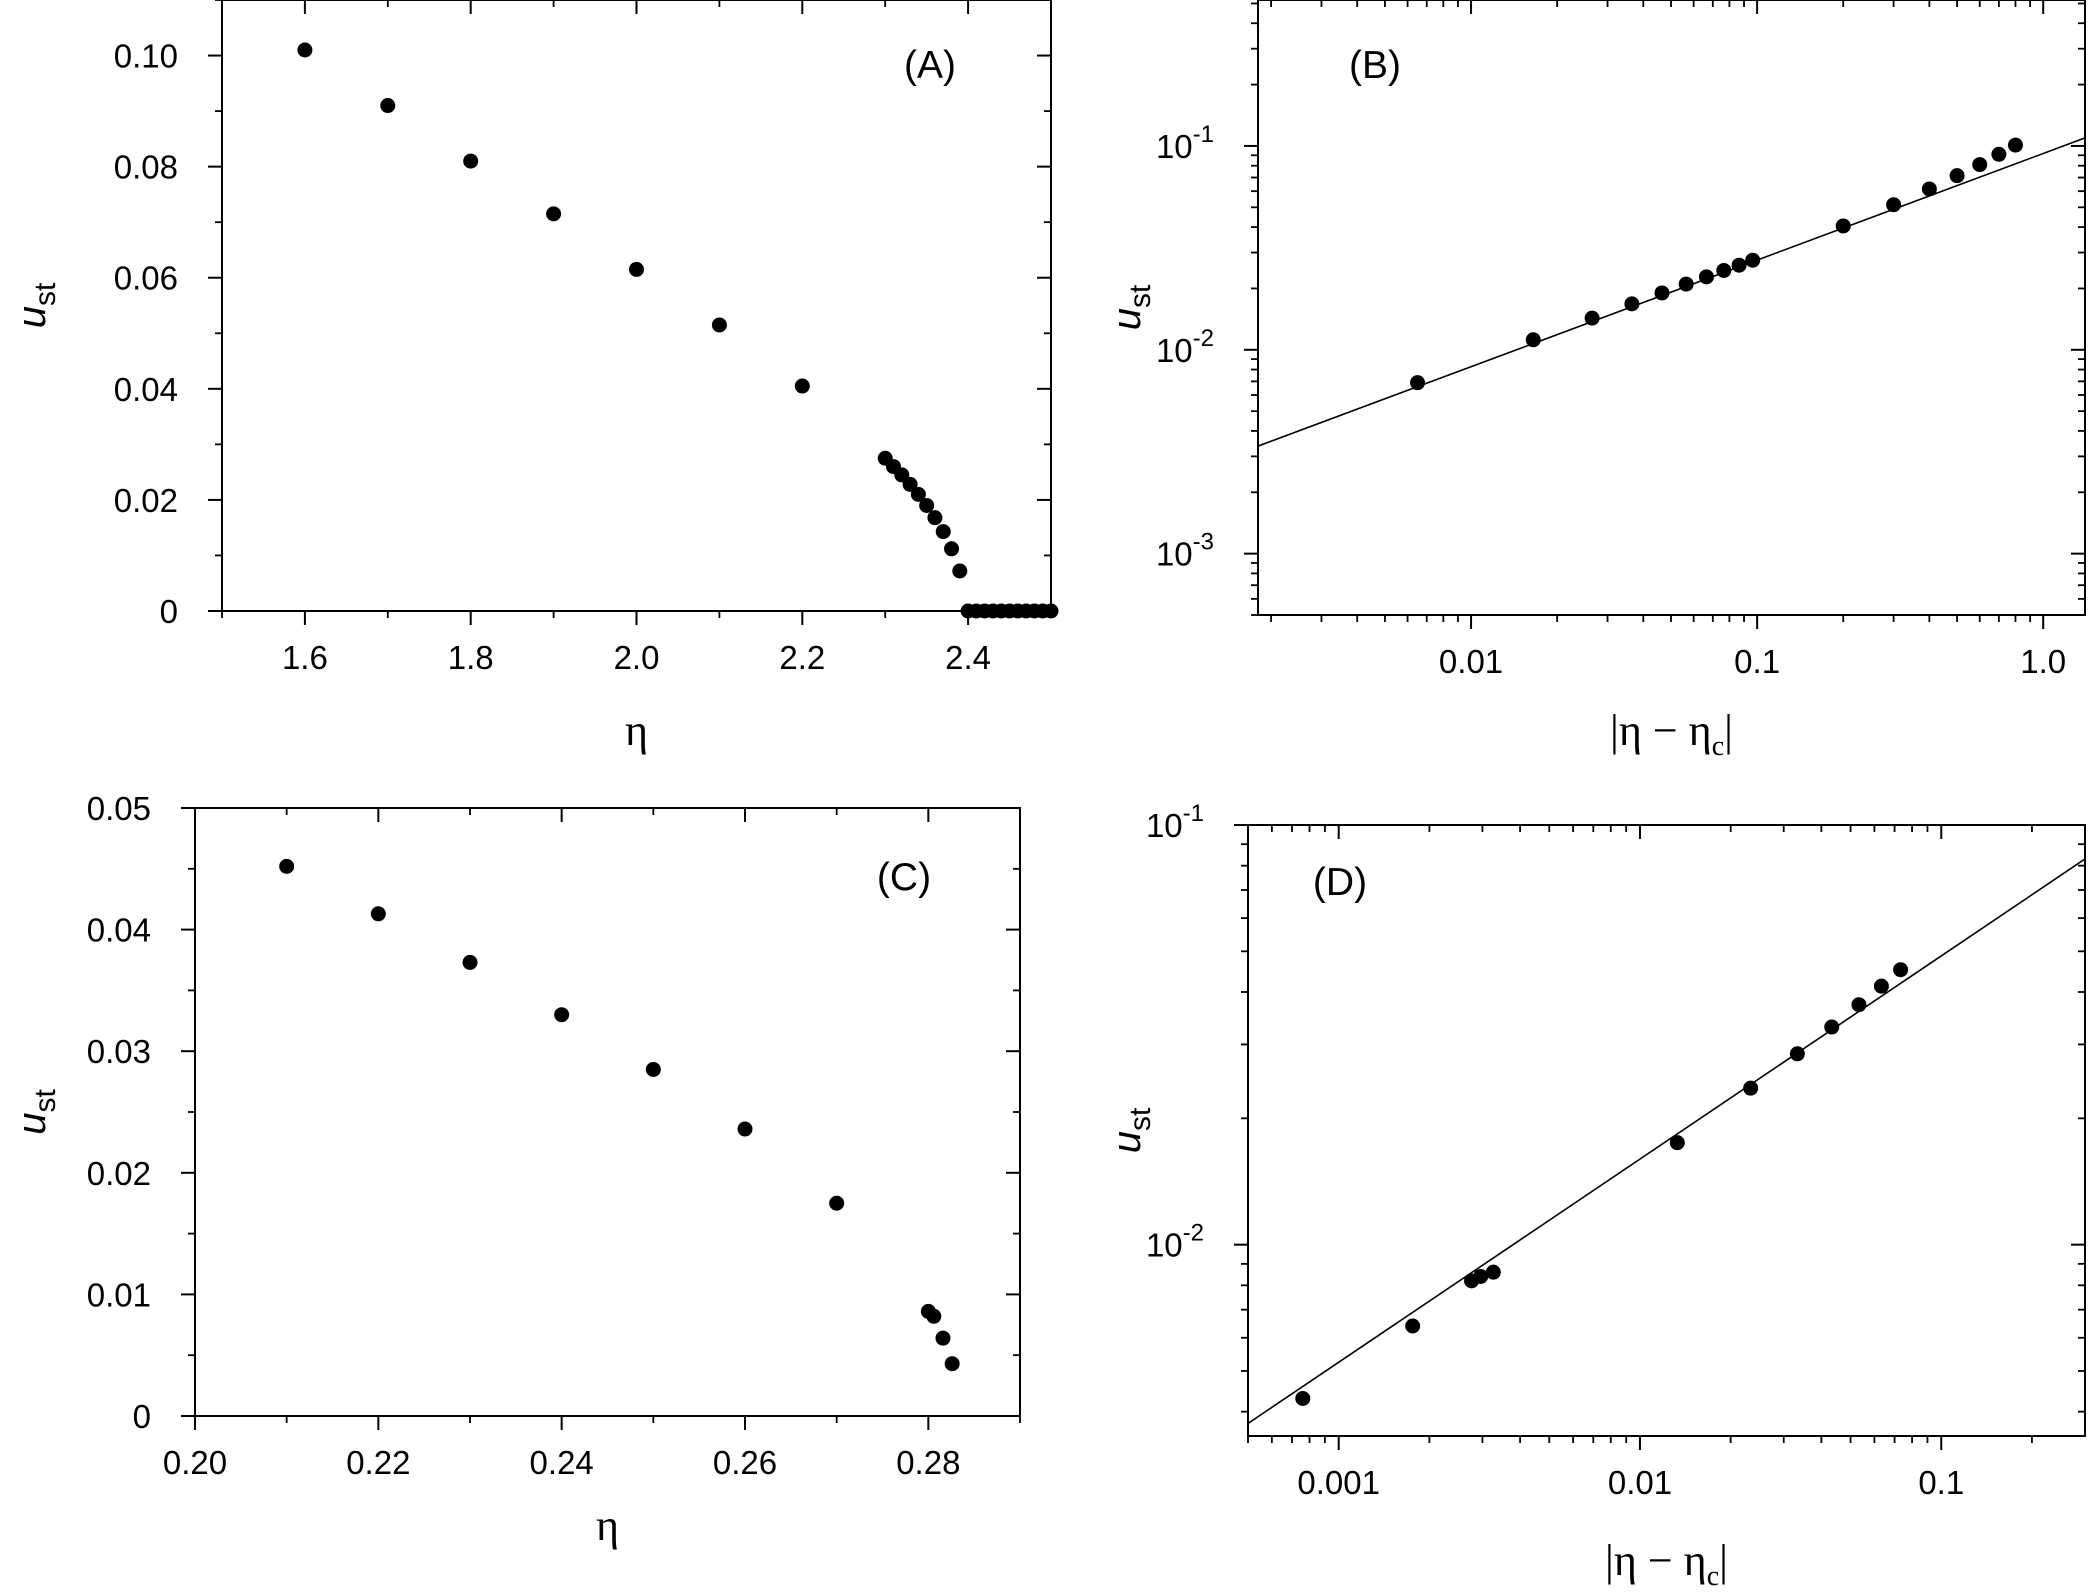  Describe the element at coordinates (802, 657) in the screenshot. I see `x-tick-label: 2.2` at that location.